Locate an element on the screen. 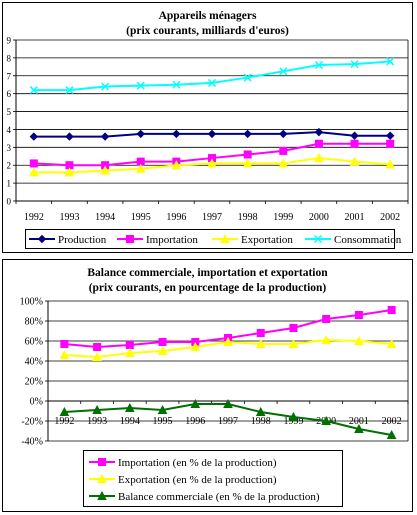 This screenshot has height=515, width=417. y-tick-label: 6 is located at coordinates (9, 94).